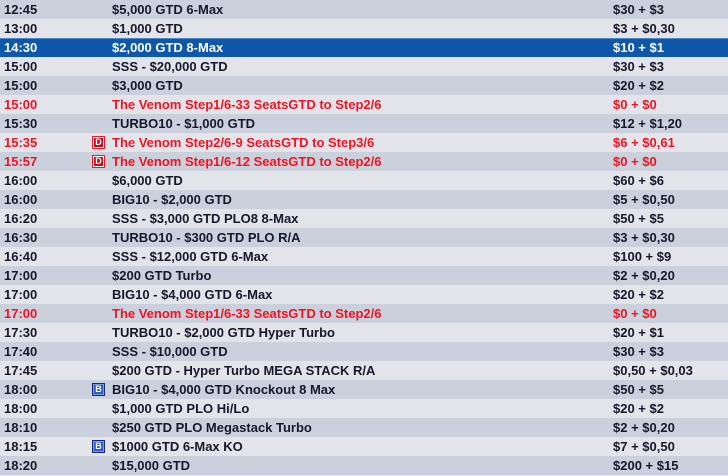  I want to click on tournament-name: $3,000 GTD, so click(147, 85).